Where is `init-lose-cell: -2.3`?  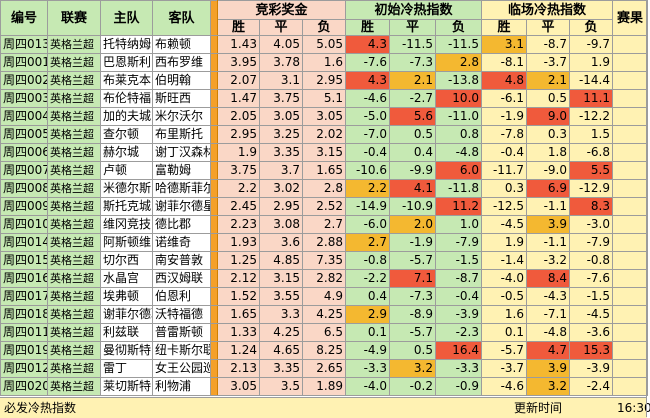 init-lose-cell: -2.3 is located at coordinates (459, 332).